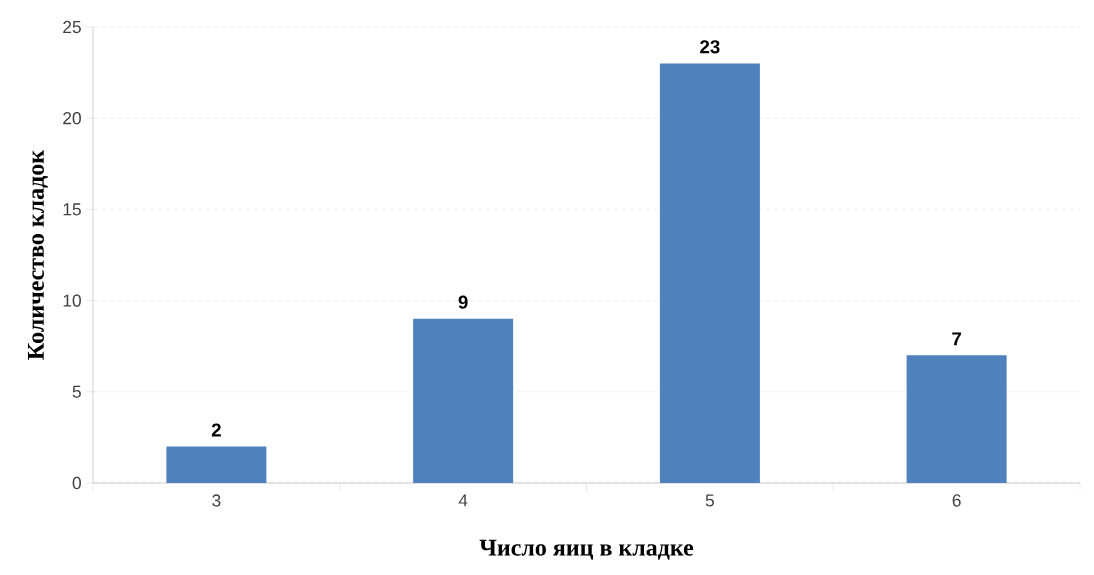  Describe the element at coordinates (956, 339) in the screenshot. I see `data-label: 7` at that location.